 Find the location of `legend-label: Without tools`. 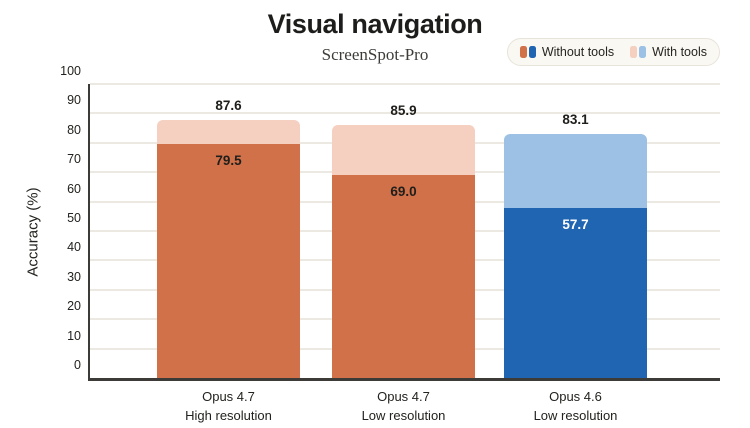

legend-label: Without tools is located at coordinates (578, 52).